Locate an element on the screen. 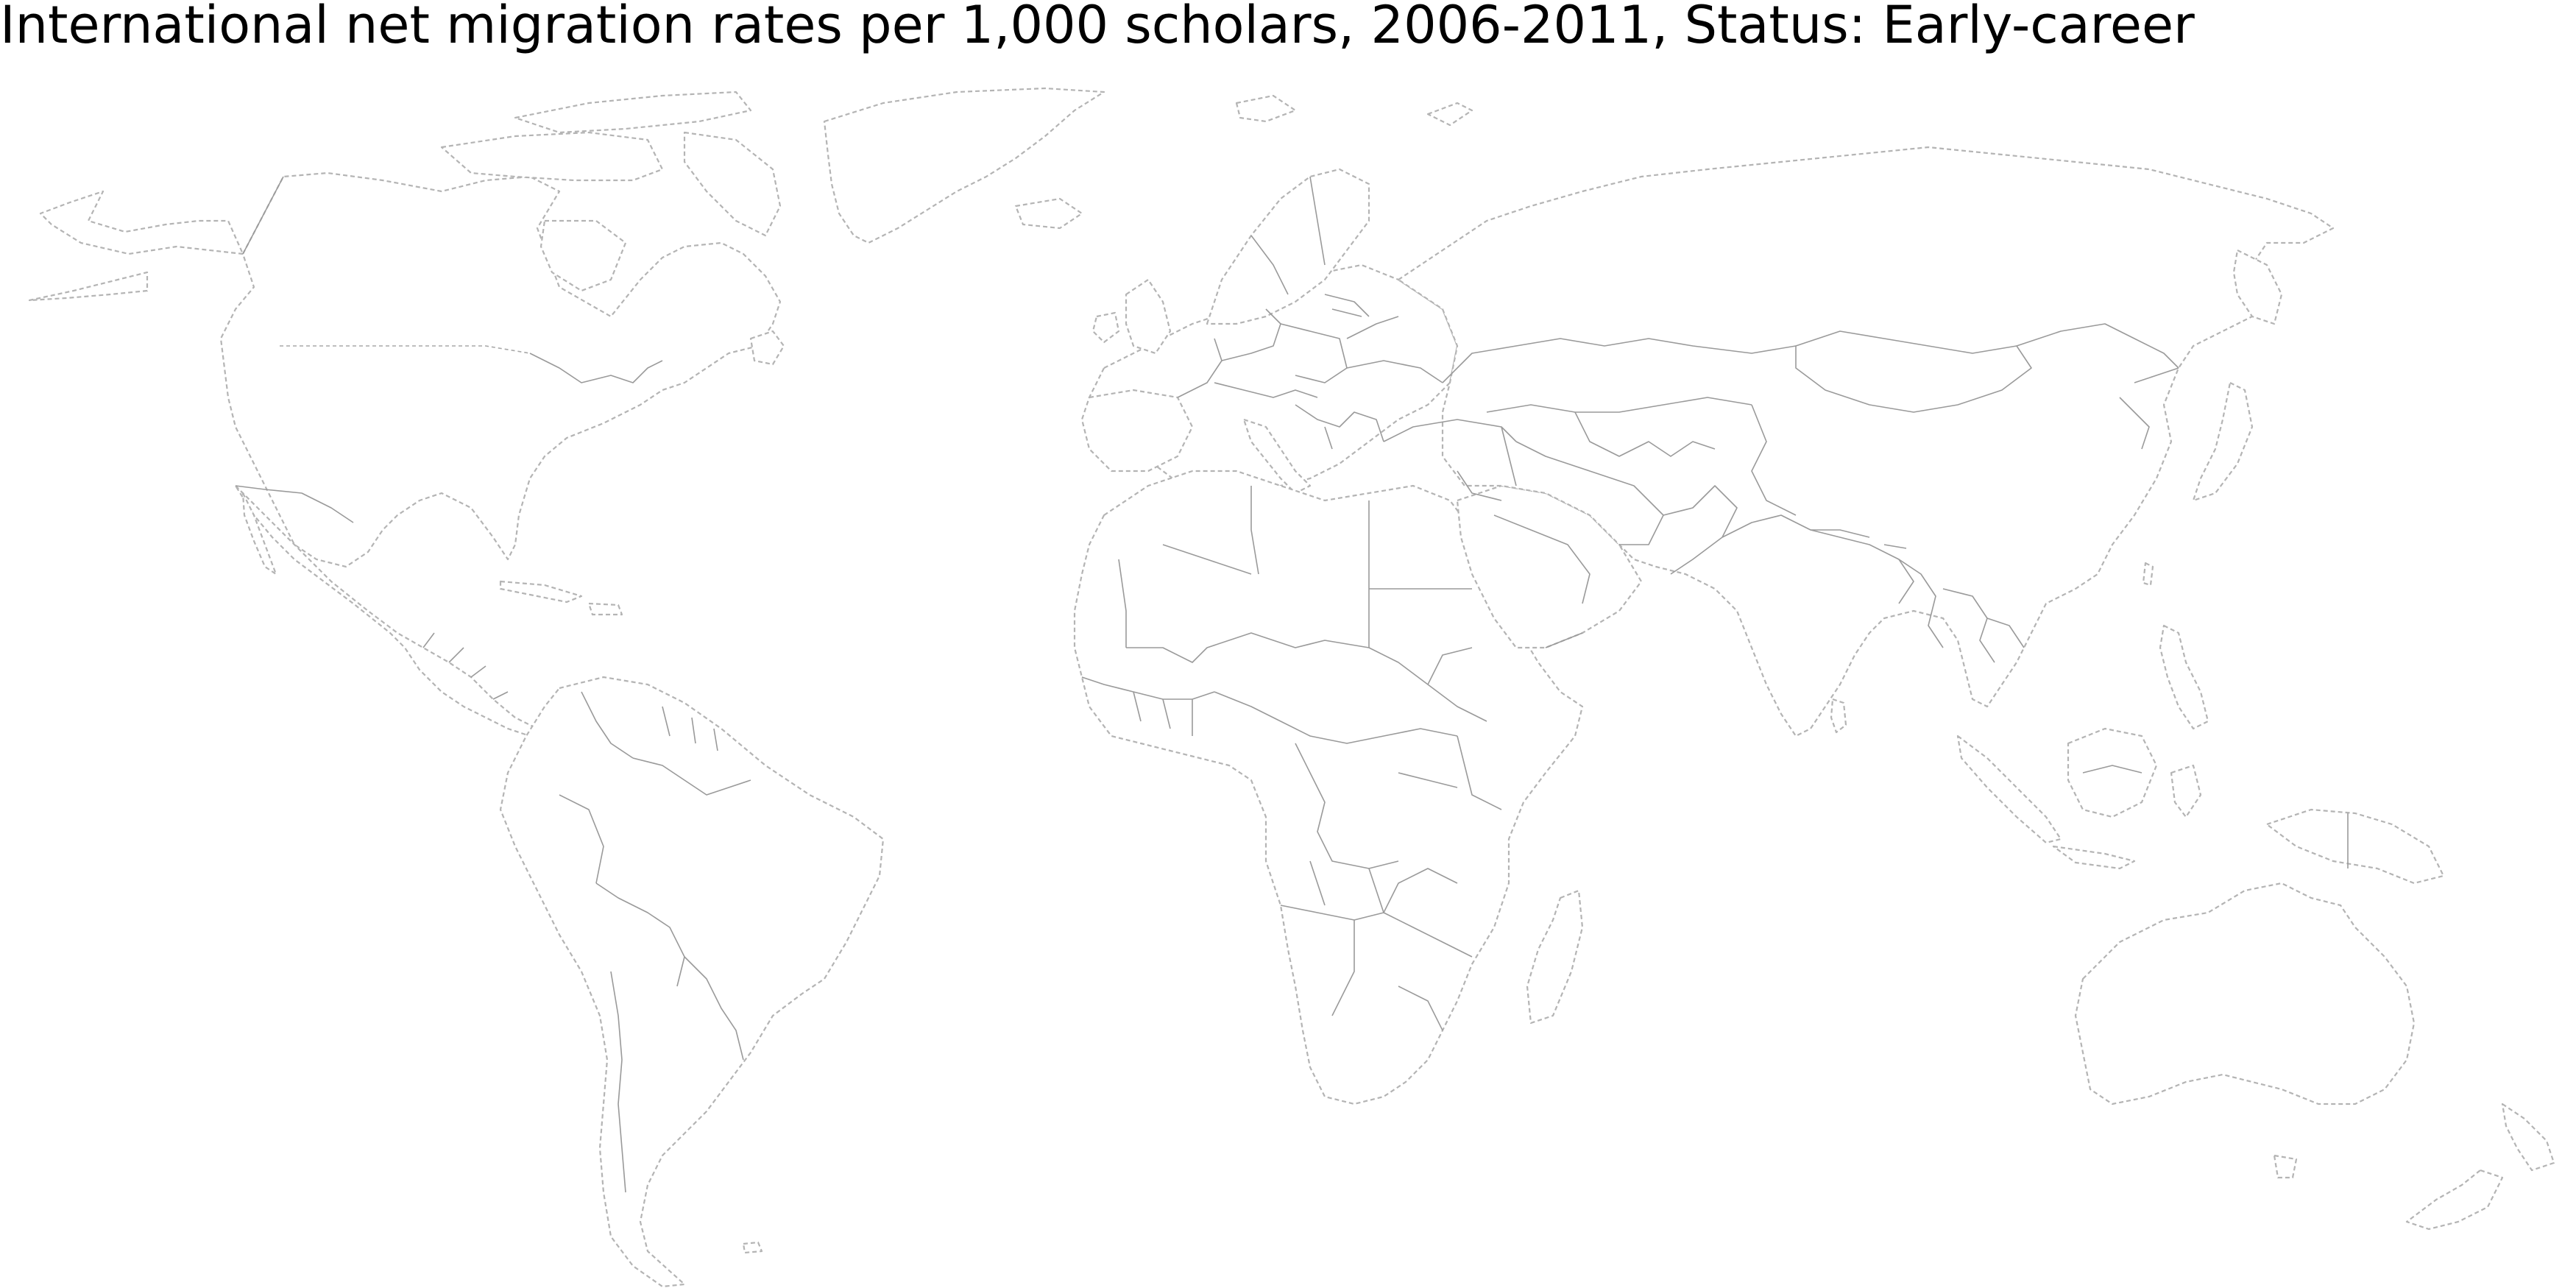 The image size is (2576, 1288). cuba is located at coordinates (541, 592).